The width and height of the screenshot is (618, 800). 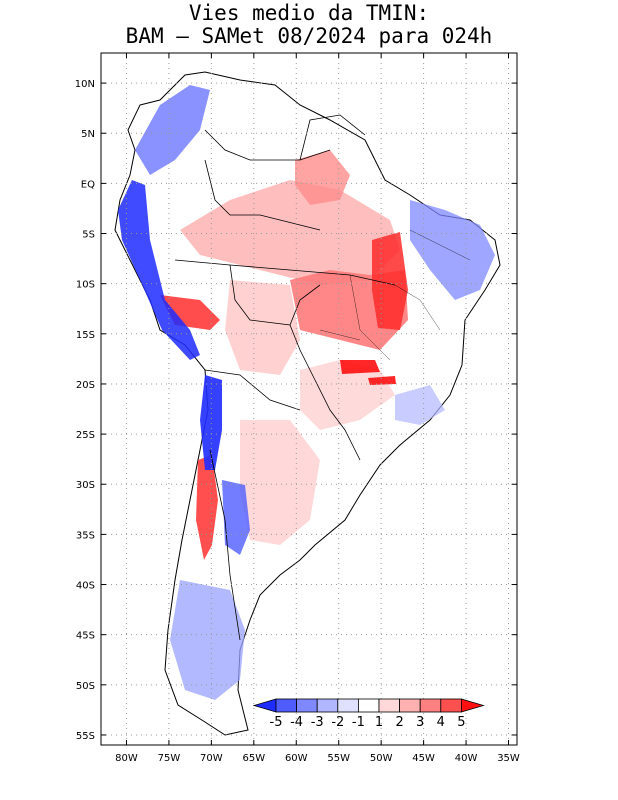 What do you see at coordinates (379, 722) in the screenshot?
I see `colorbar-label: 1` at bounding box center [379, 722].